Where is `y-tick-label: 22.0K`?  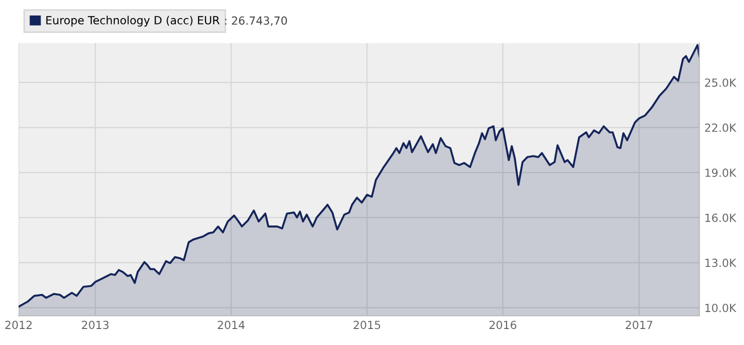
y-tick-label: 22.0K is located at coordinates (720, 127).